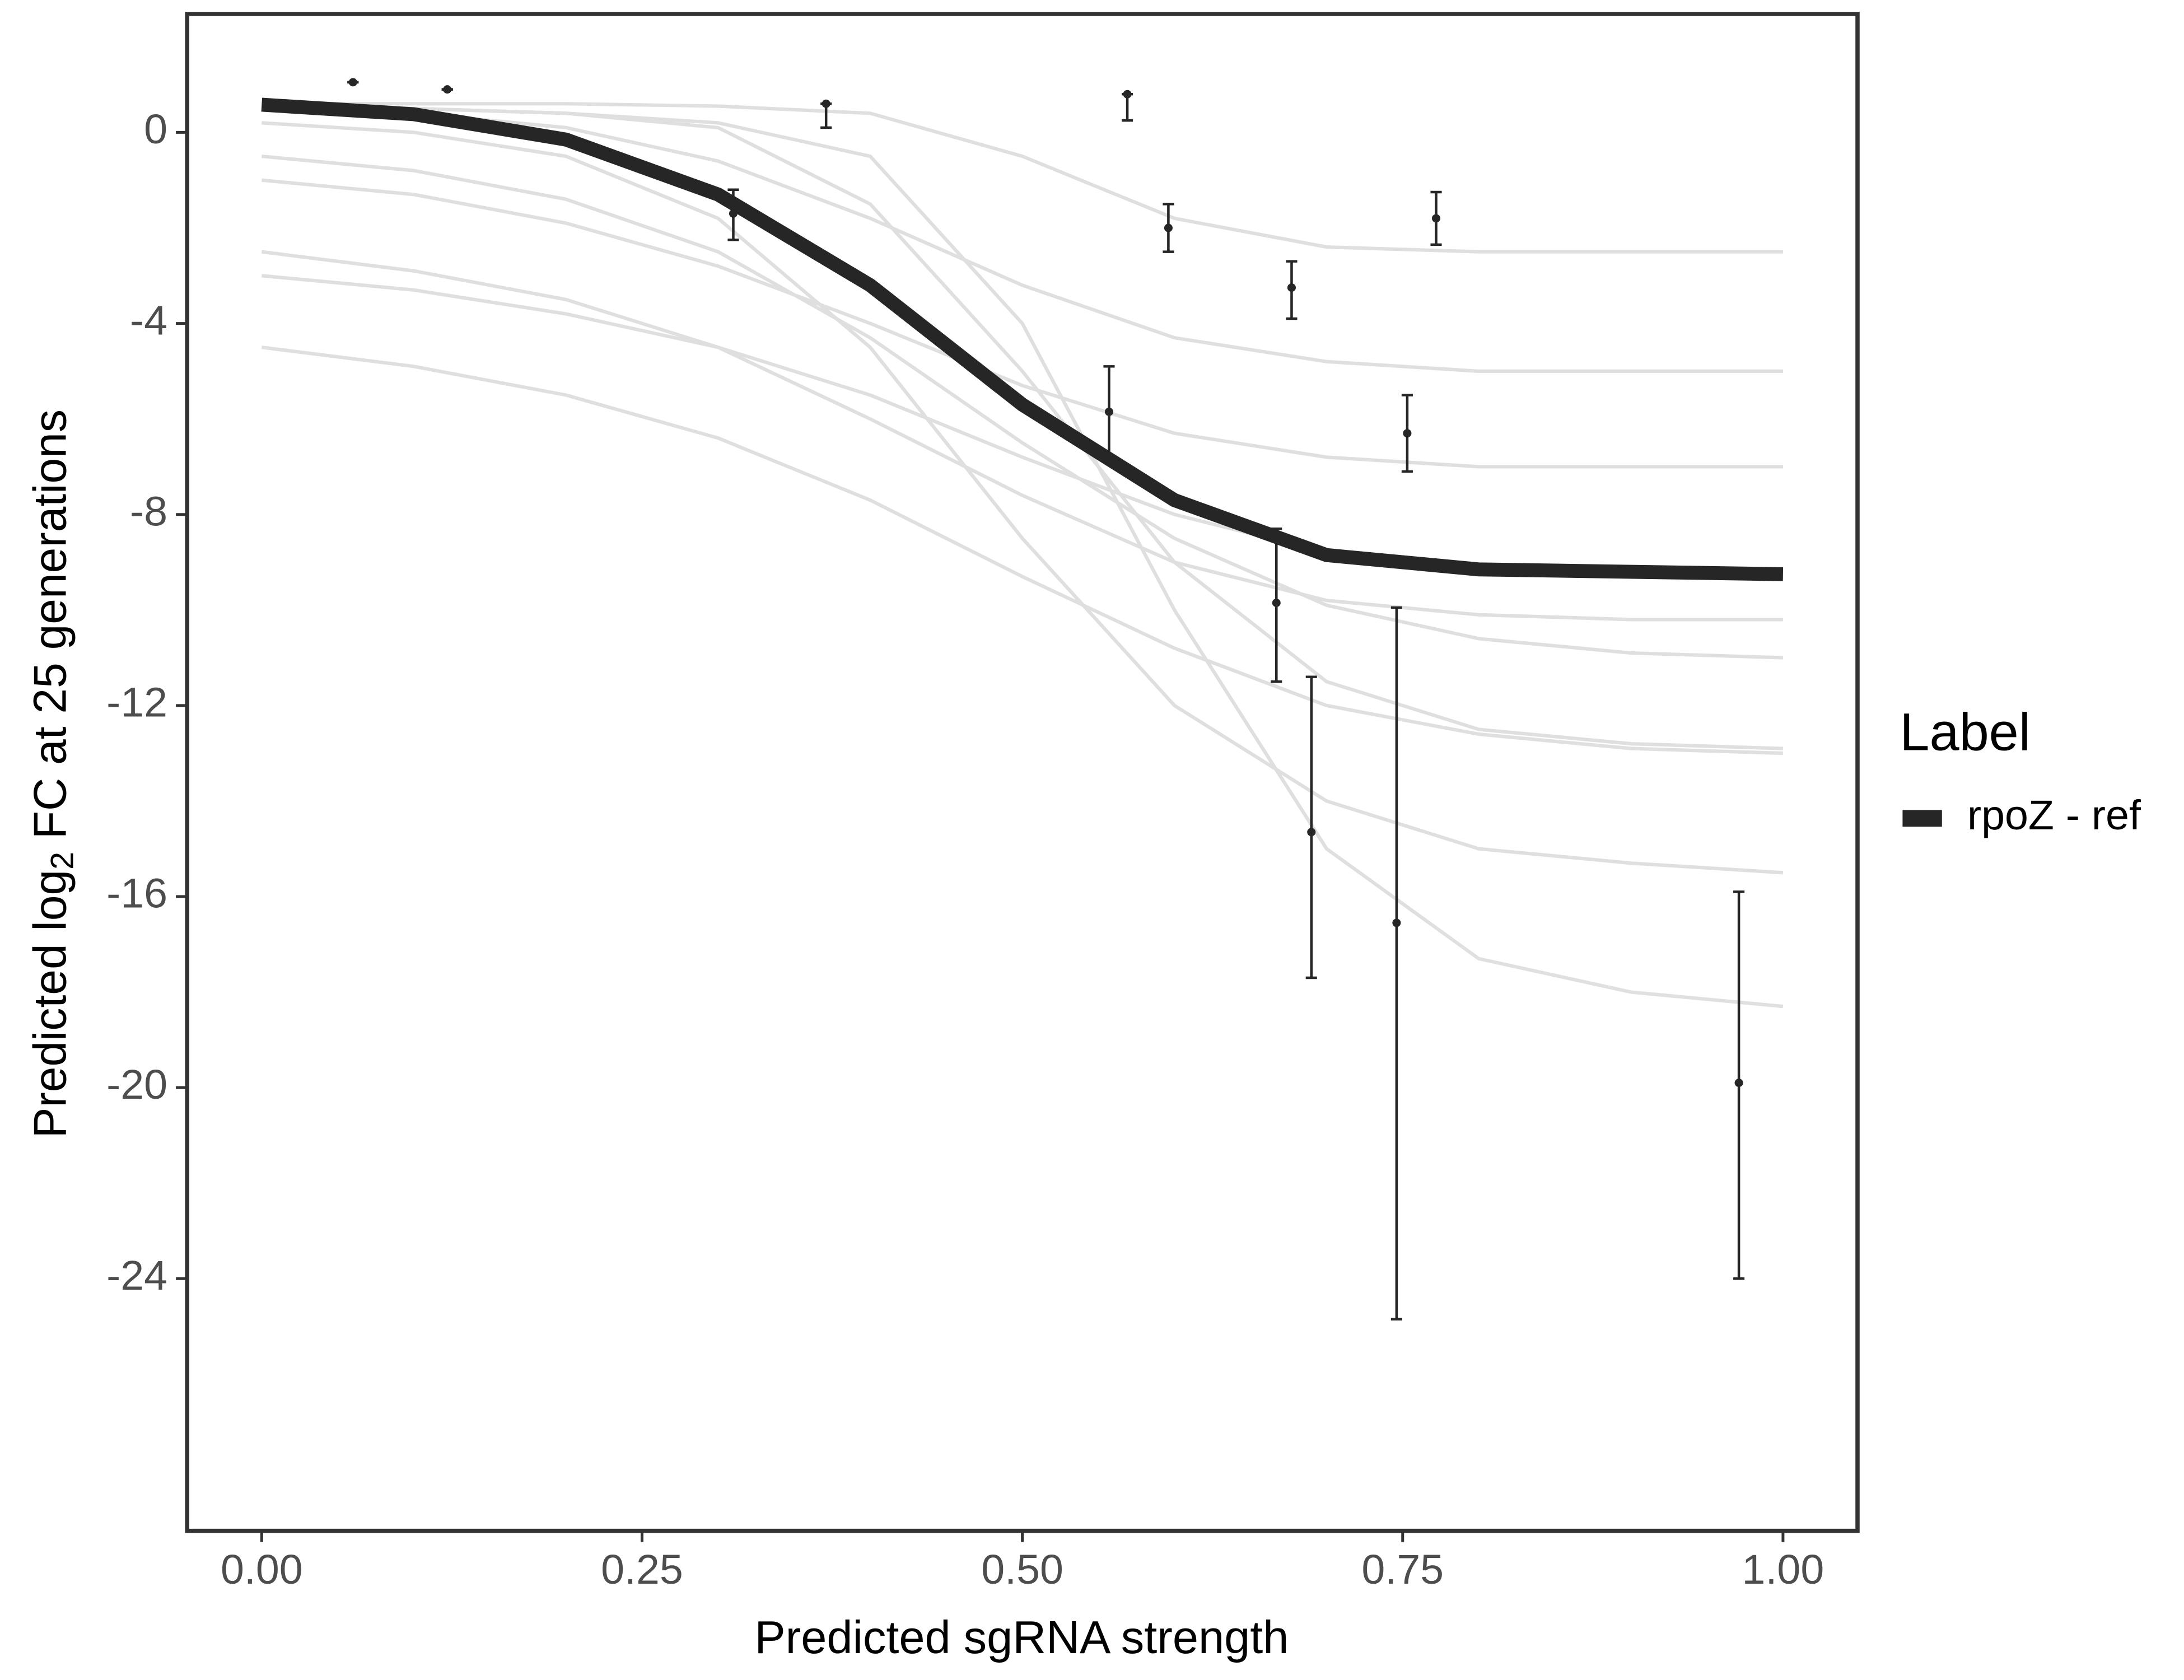 Image resolution: width=2184 pixels, height=1680 pixels. Describe the element at coordinates (1922, 819) in the screenshot. I see `legend-key` at that location.